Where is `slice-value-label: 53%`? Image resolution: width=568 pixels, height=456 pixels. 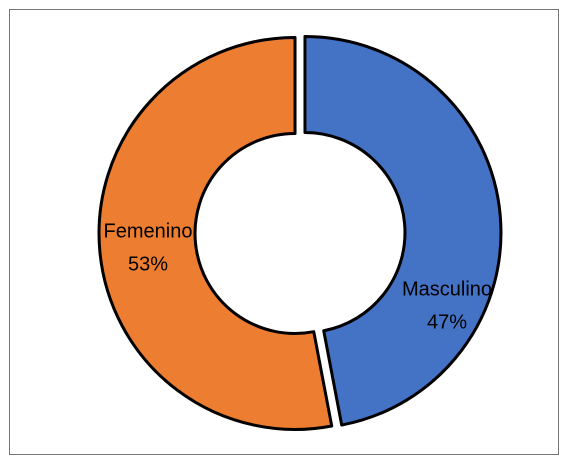 slice-value-label: 53% is located at coordinates (148, 264).